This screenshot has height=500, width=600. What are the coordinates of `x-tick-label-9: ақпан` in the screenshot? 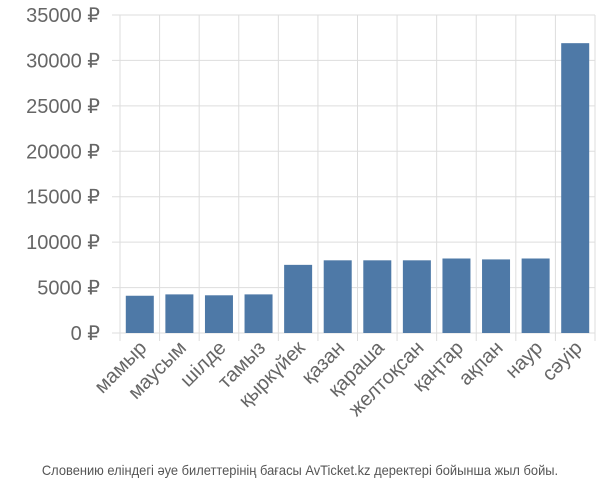 It's located at (481, 363).